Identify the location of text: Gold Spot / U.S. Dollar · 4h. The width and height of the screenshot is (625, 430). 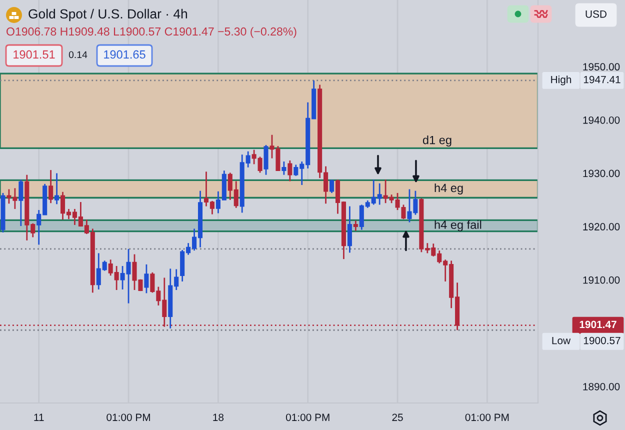
(108, 15).